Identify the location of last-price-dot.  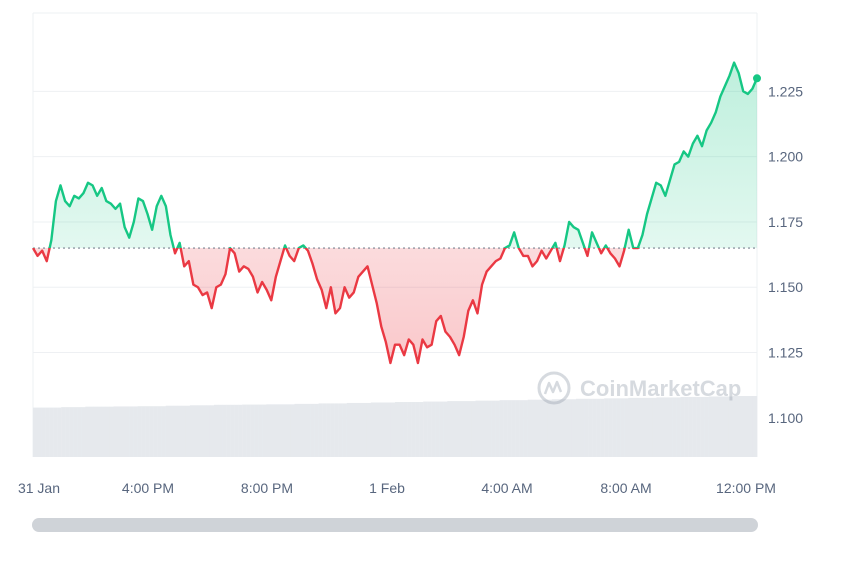
(757, 78).